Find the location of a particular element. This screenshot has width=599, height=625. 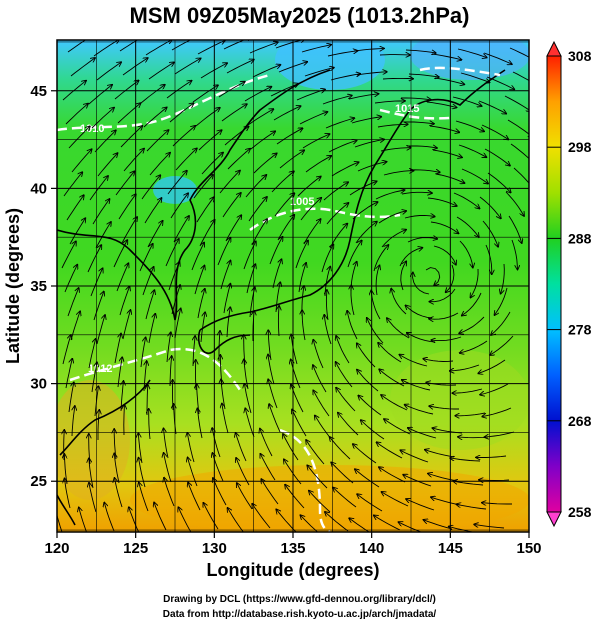

isobar-label: 1012 is located at coordinates (100, 369).